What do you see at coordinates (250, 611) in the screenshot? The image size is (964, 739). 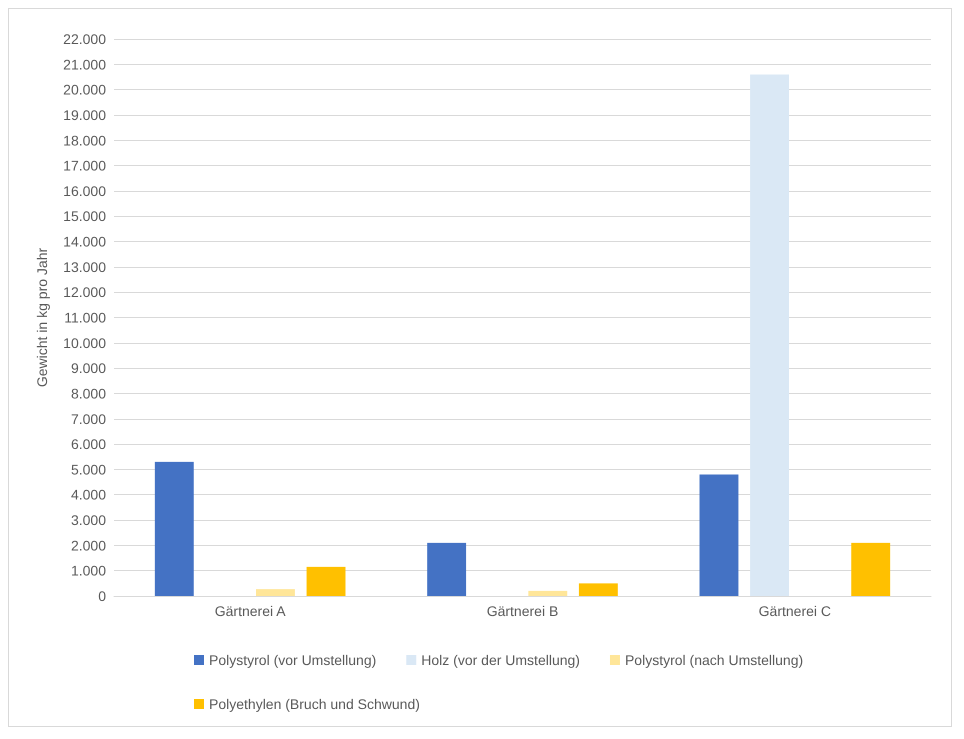 I see `x-tick-label: Gärtnerei A` at bounding box center [250, 611].